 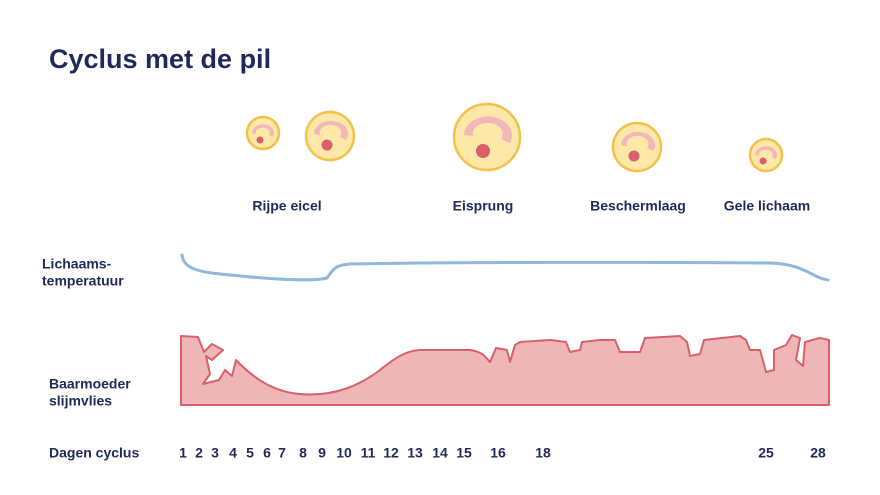 I want to click on title: Cyclus met de pil, so click(x=160, y=59).